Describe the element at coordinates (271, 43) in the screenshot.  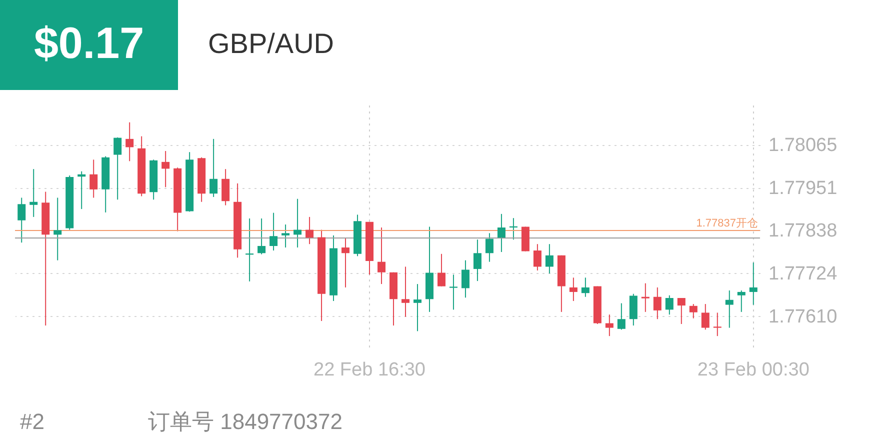
I see `chart-title: GBP/AUD` at that location.